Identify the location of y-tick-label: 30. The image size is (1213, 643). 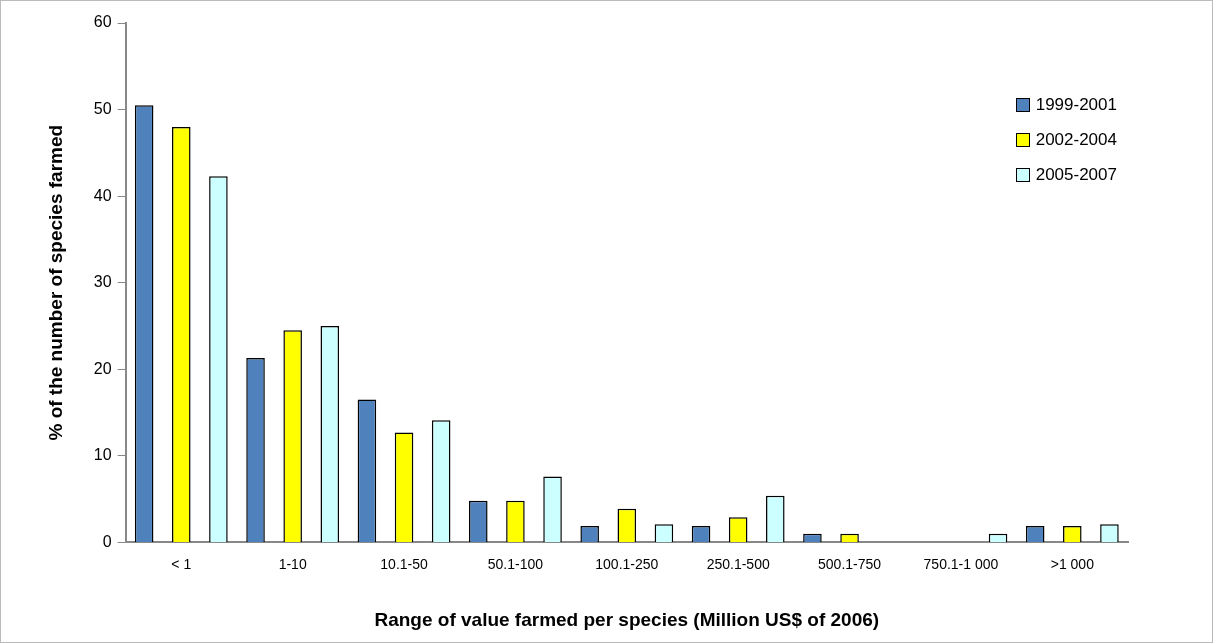
(102, 282).